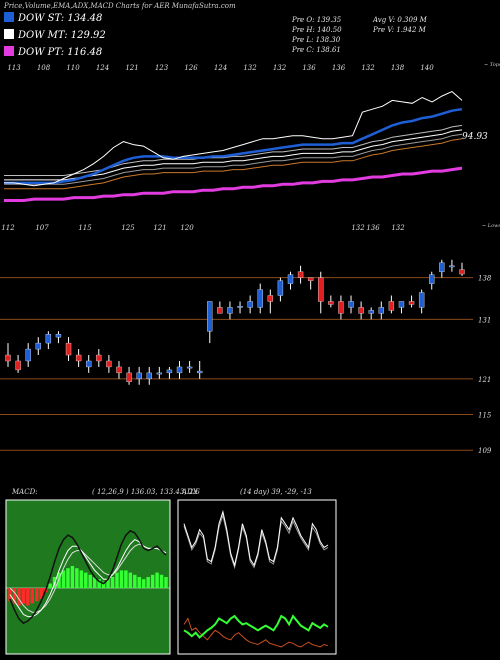 This screenshot has width=500, height=660. I want to click on legend-st-swatch, so click(9, 17).